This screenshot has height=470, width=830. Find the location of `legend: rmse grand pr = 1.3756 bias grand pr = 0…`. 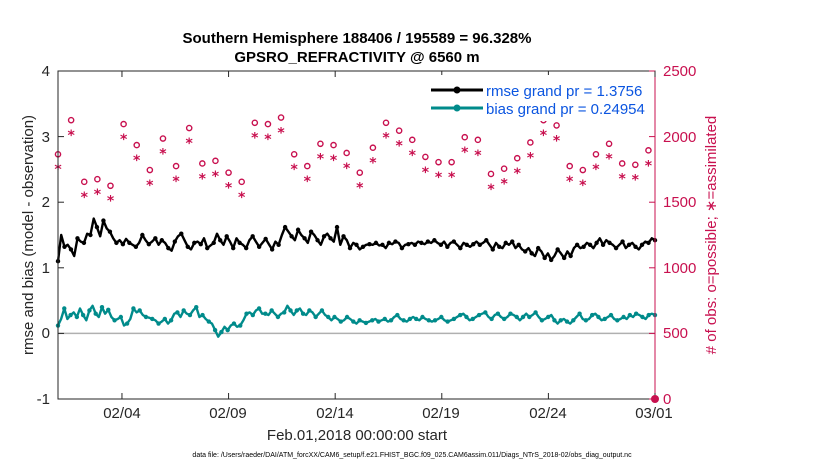

legend: rmse grand pr = 1.3756 bias grand pr = 0… is located at coordinates (538, 98).